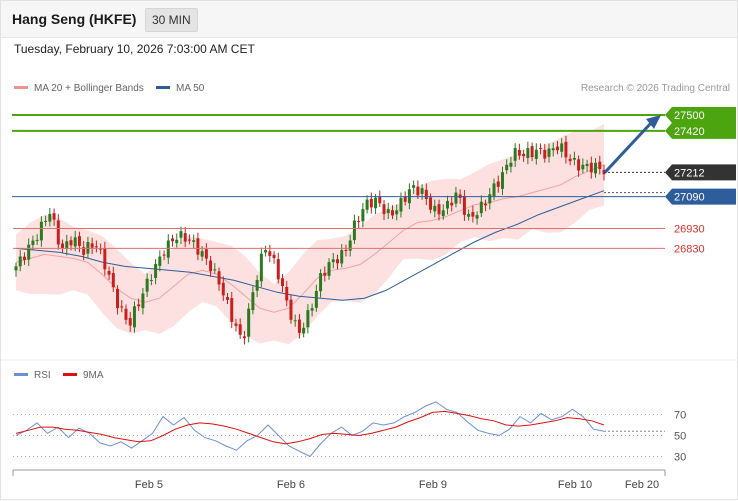 The width and height of the screenshot is (738, 501). Describe the element at coordinates (689, 116) in the screenshot. I see `level-label-27500: 27500` at that location.